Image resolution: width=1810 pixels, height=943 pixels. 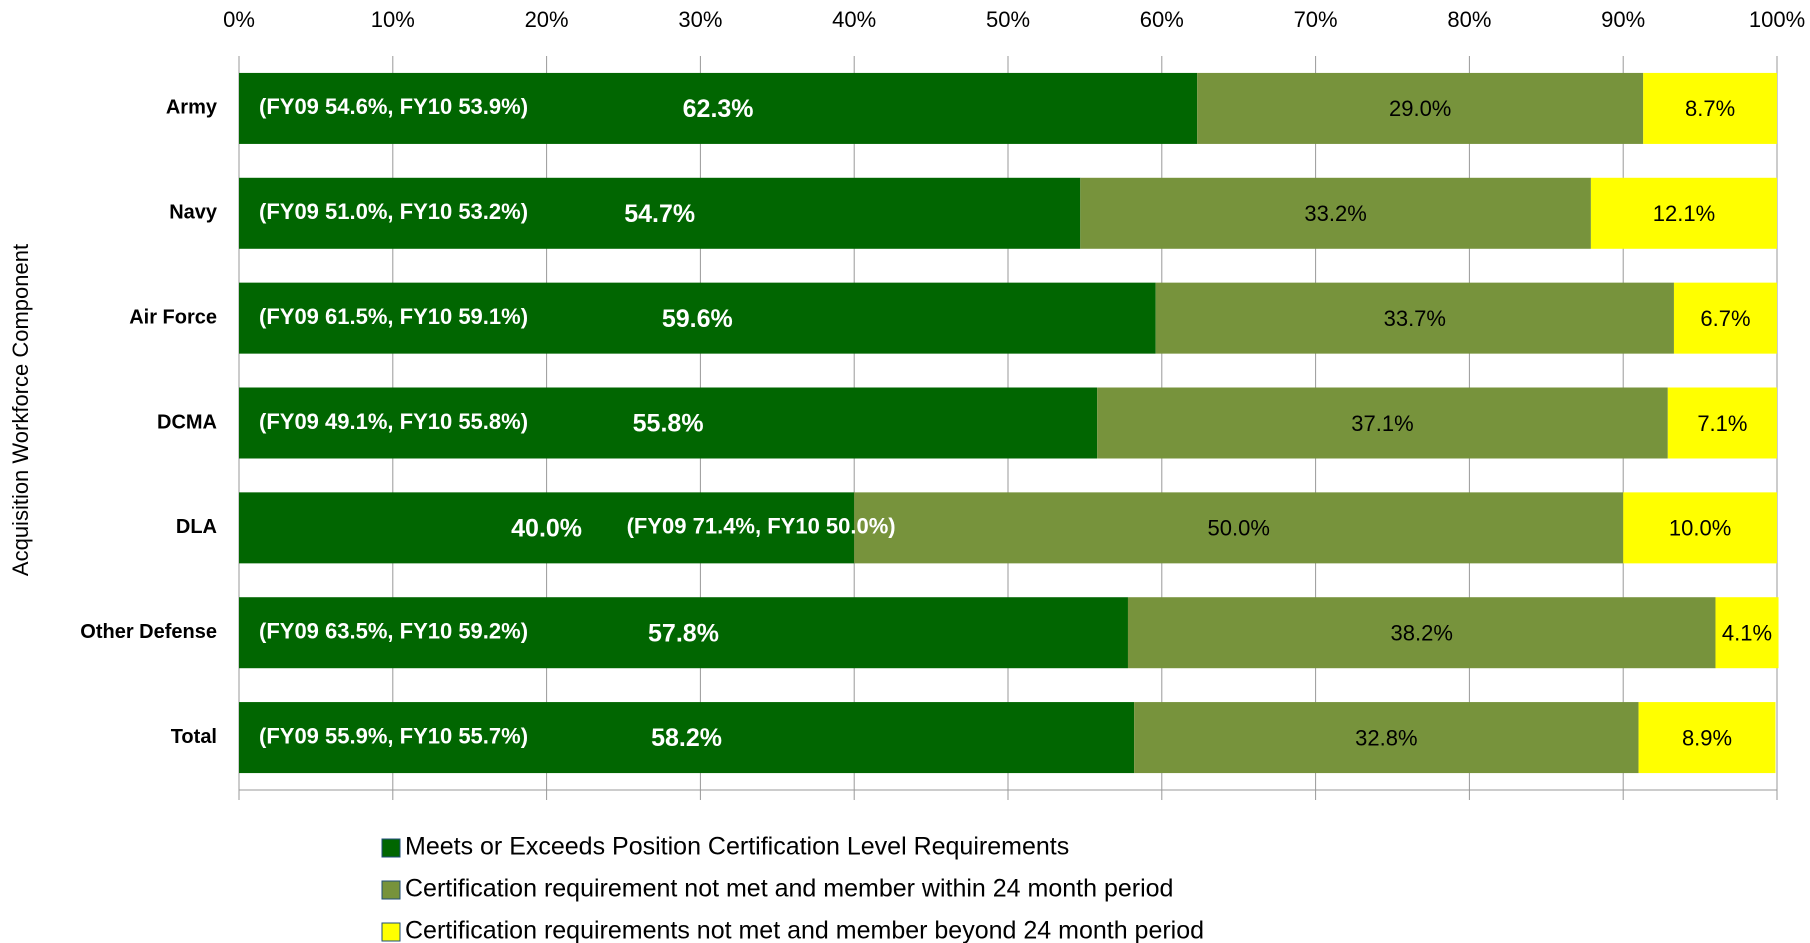 What do you see at coordinates (393, 106) in the screenshot?
I see `annotation: (FY09 54.6%, FY10 53.9%)` at bounding box center [393, 106].